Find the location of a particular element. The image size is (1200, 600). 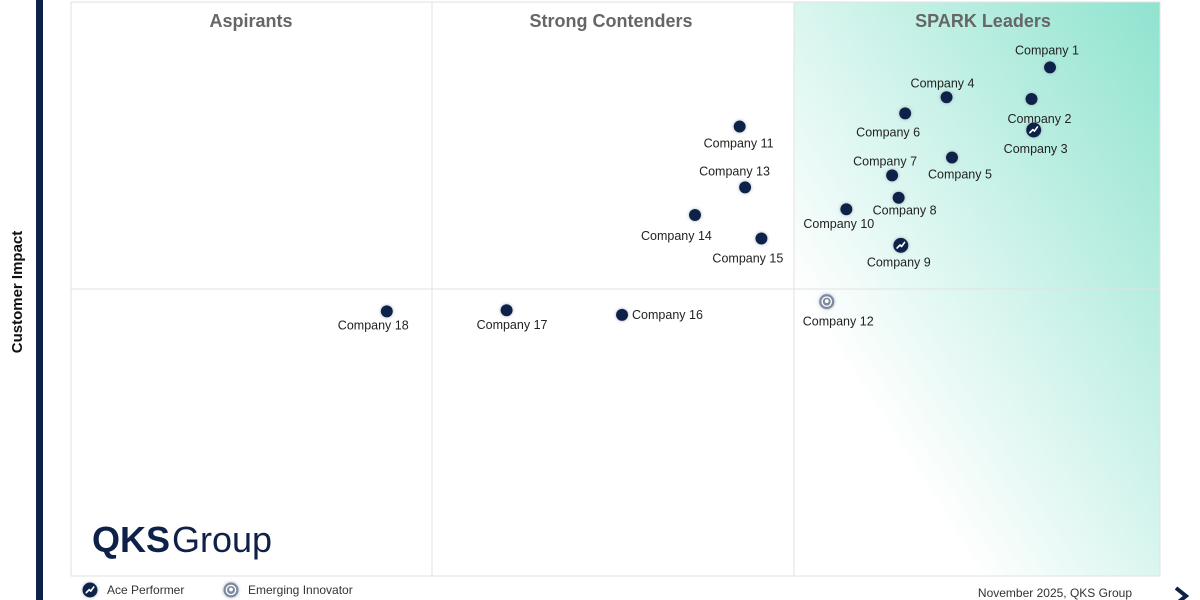

point-label: Company 5 is located at coordinates (960, 175).